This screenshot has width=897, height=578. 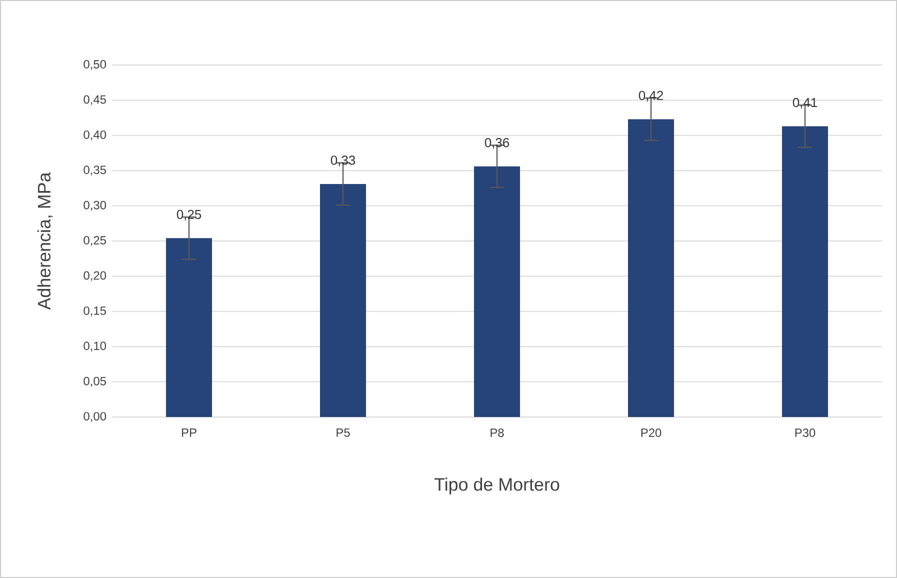 I want to click on y-tick-label: 0,15, so click(x=95, y=311).